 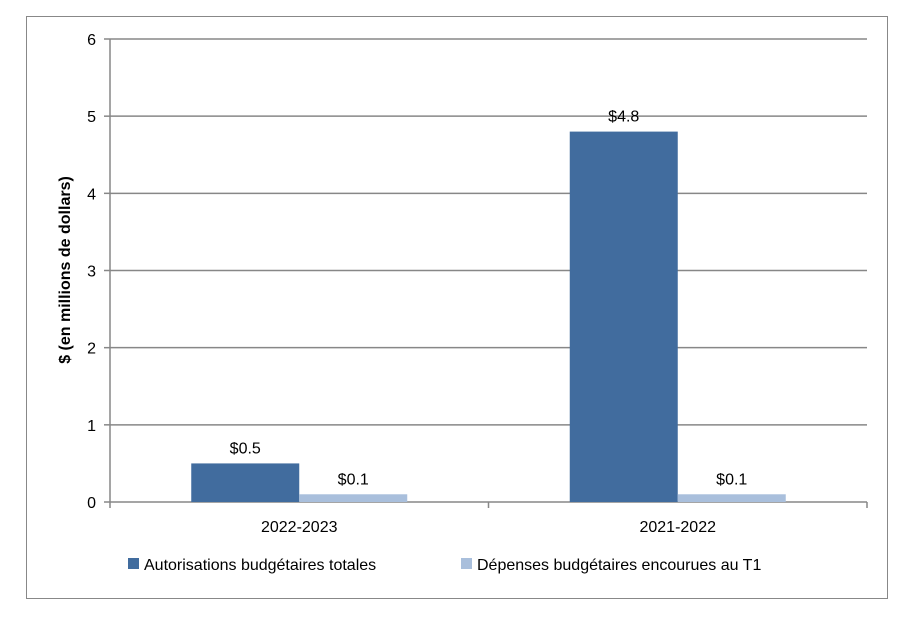 What do you see at coordinates (245, 448) in the screenshot?
I see `data-label: $0.5` at bounding box center [245, 448].